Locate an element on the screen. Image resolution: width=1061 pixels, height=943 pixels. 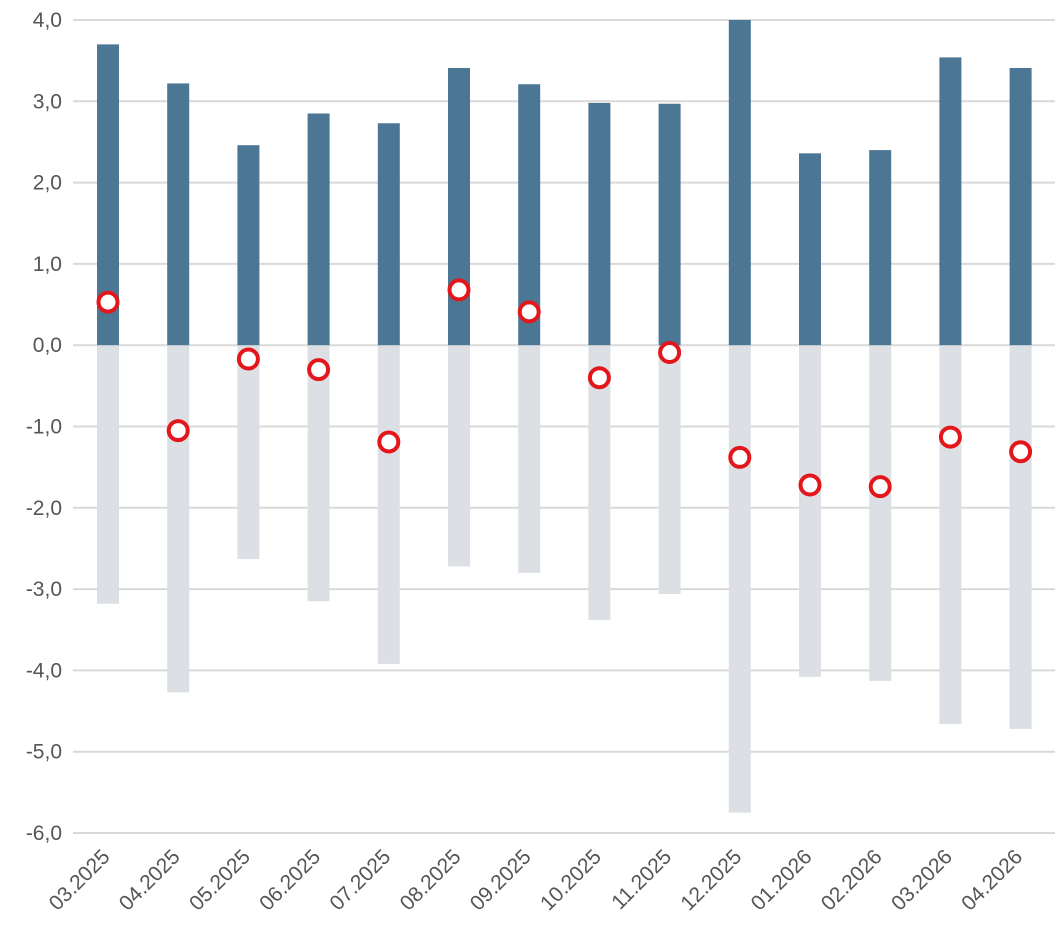
y-tick-label: 3,0 is located at coordinates (47, 101).